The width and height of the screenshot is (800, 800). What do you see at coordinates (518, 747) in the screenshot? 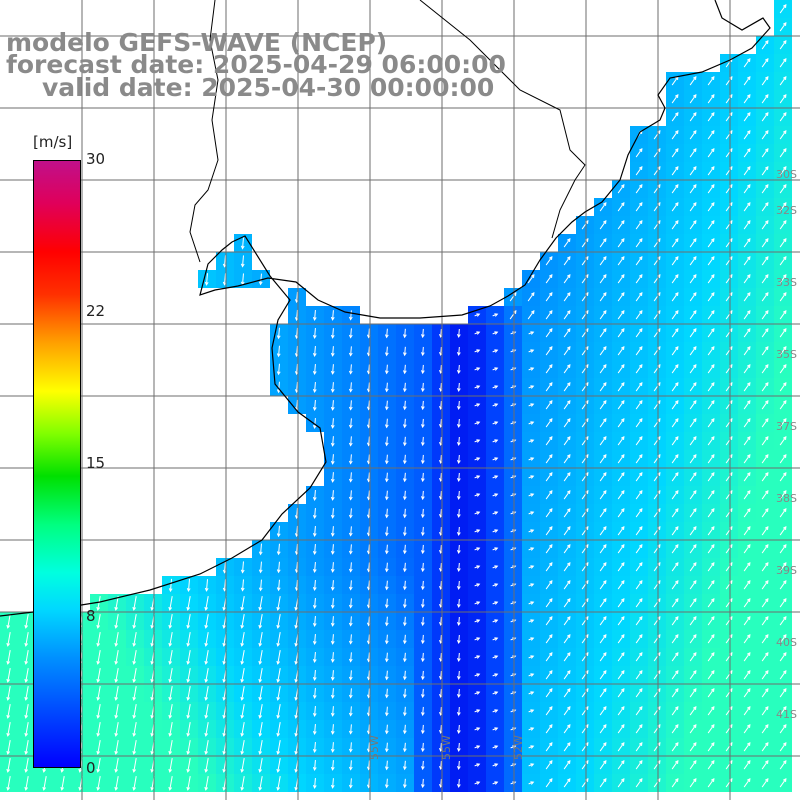
I see `longitude-label: 52W` at bounding box center [518, 747].